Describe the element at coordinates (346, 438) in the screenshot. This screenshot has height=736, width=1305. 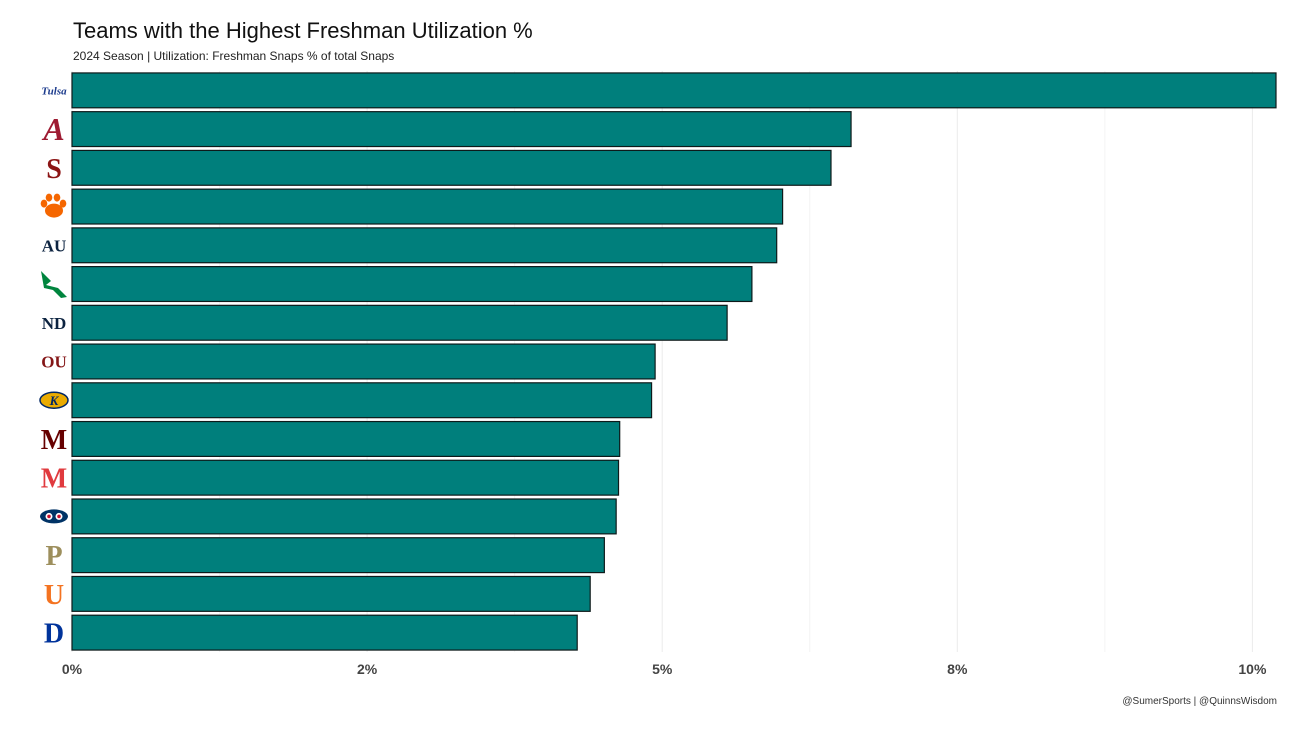
I see `bar-mississippi-state` at that location.